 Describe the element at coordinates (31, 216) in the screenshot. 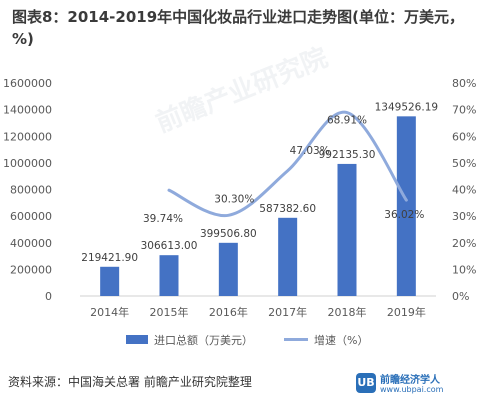

I see `left-tick-label: 600000` at that location.